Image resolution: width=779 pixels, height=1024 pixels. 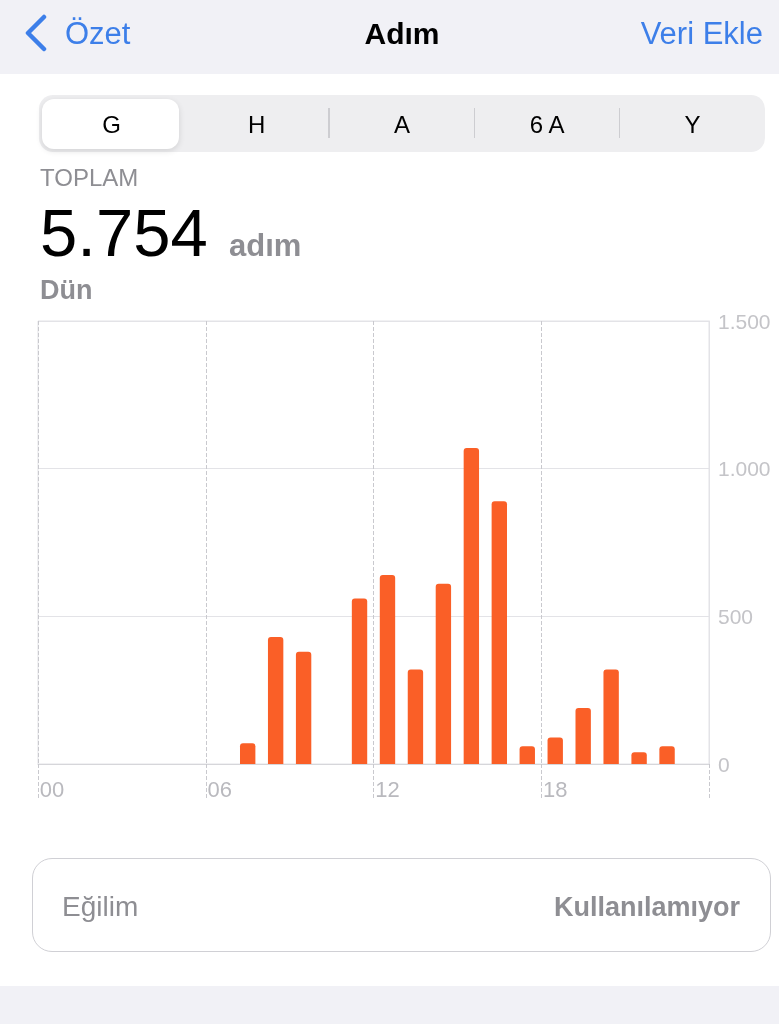 What do you see at coordinates (744, 469) in the screenshot?
I see `y-tick-label: 1.000` at bounding box center [744, 469].